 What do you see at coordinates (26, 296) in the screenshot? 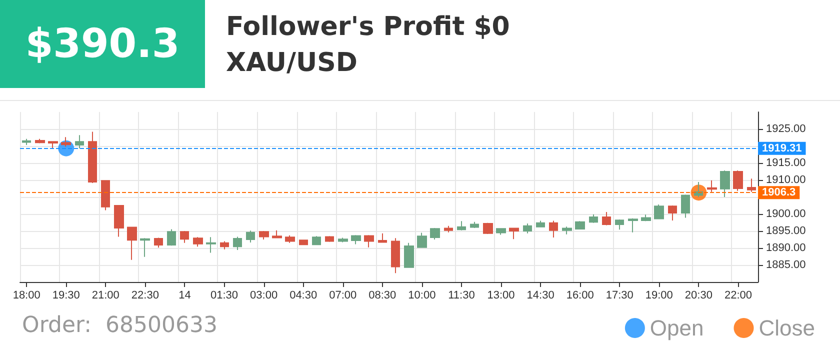
I see `x-tick-label: 18:00` at bounding box center [26, 296].